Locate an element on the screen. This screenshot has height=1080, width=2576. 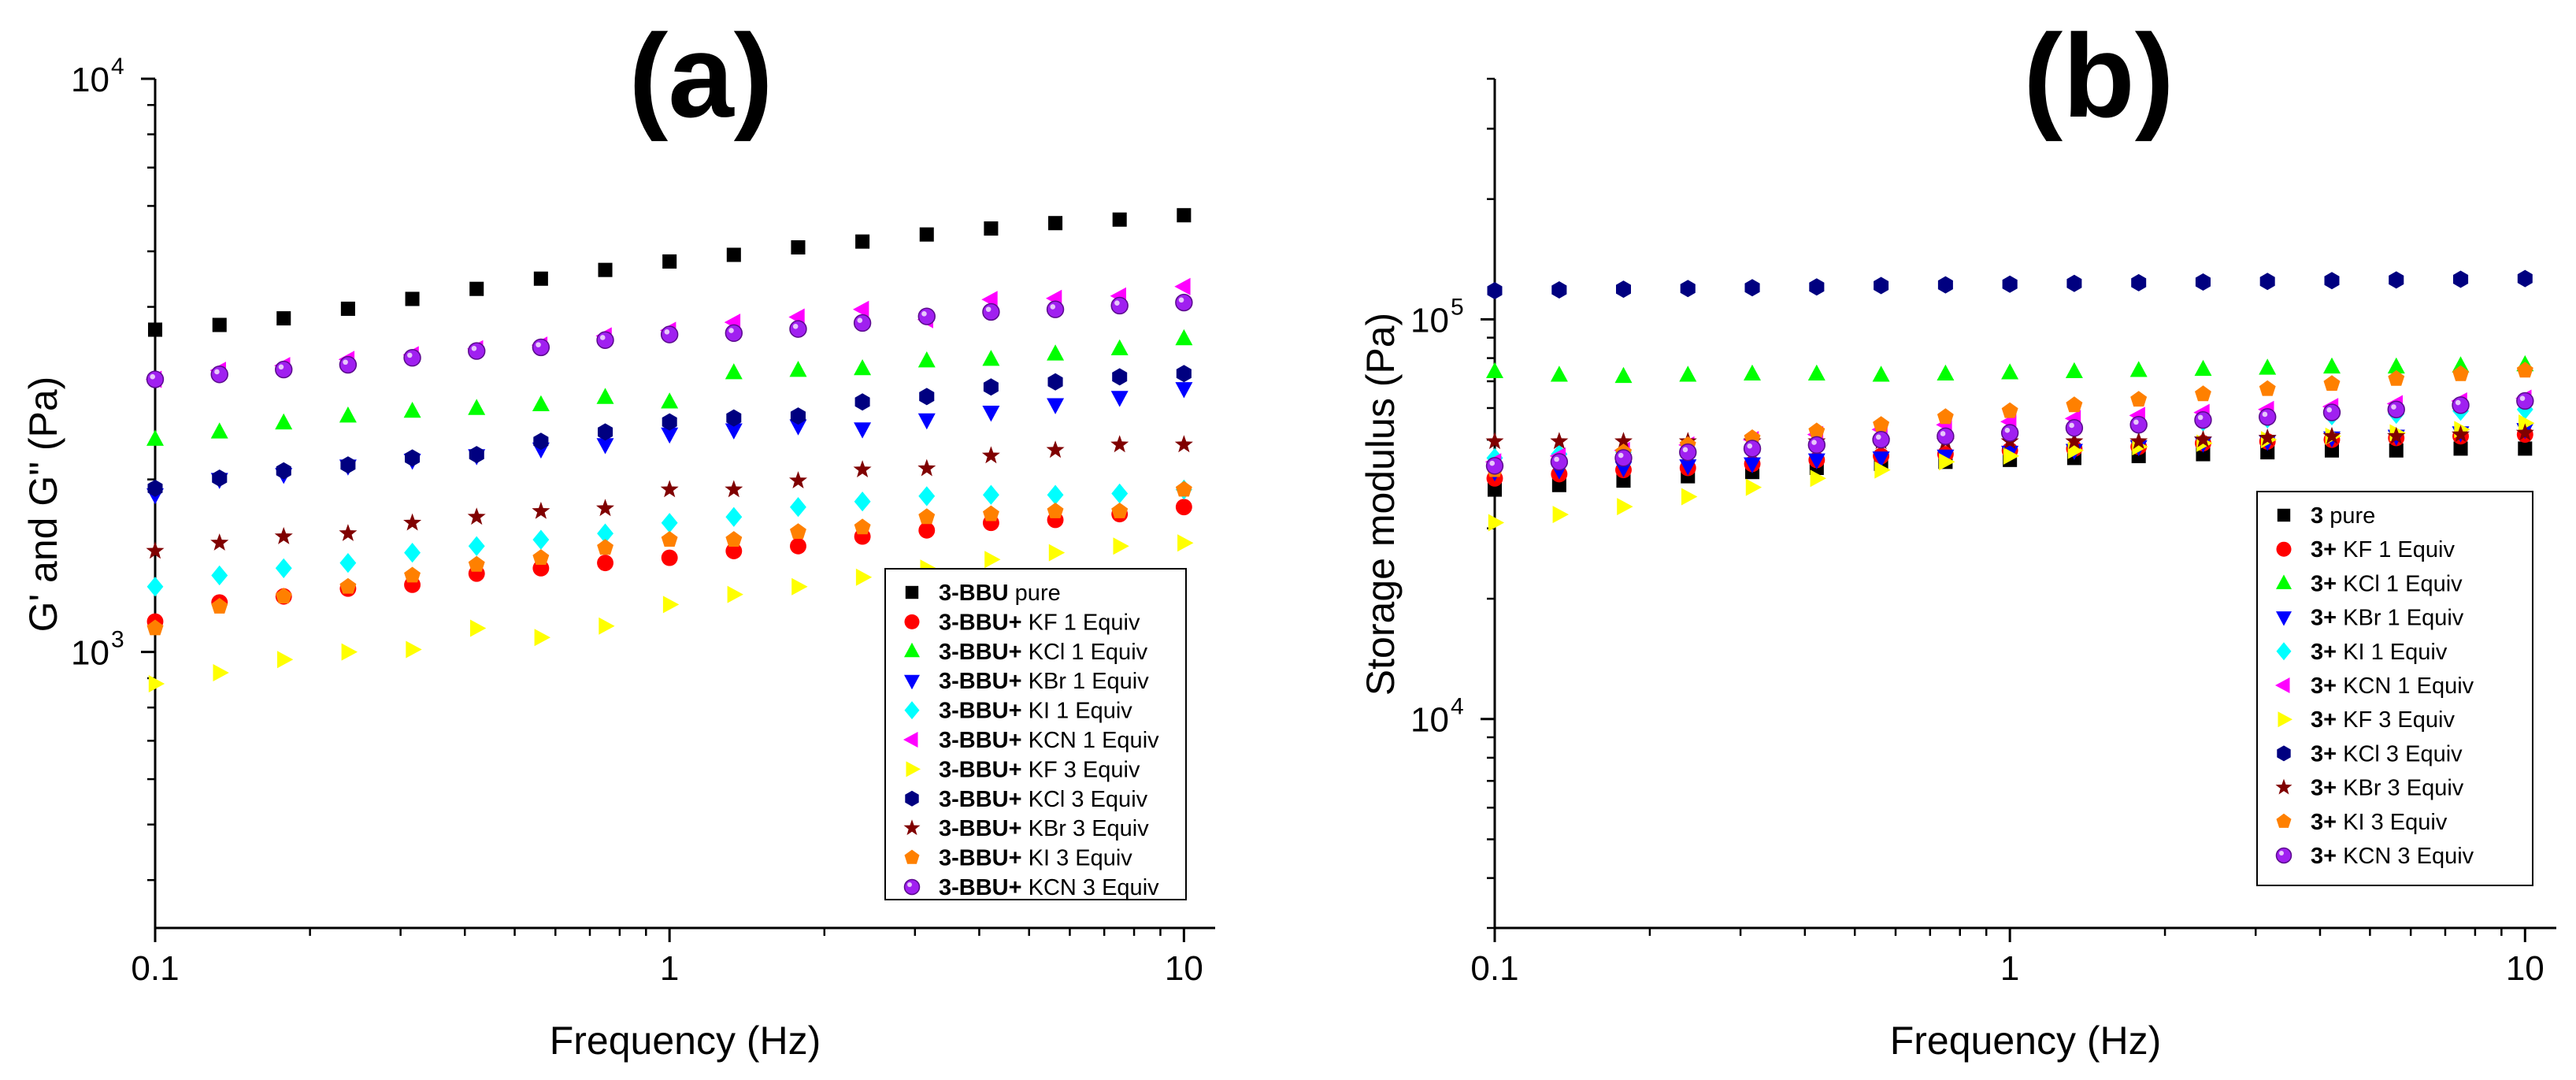
legend-label: 3+ KF 1 Equiv is located at coordinates (2383, 549).